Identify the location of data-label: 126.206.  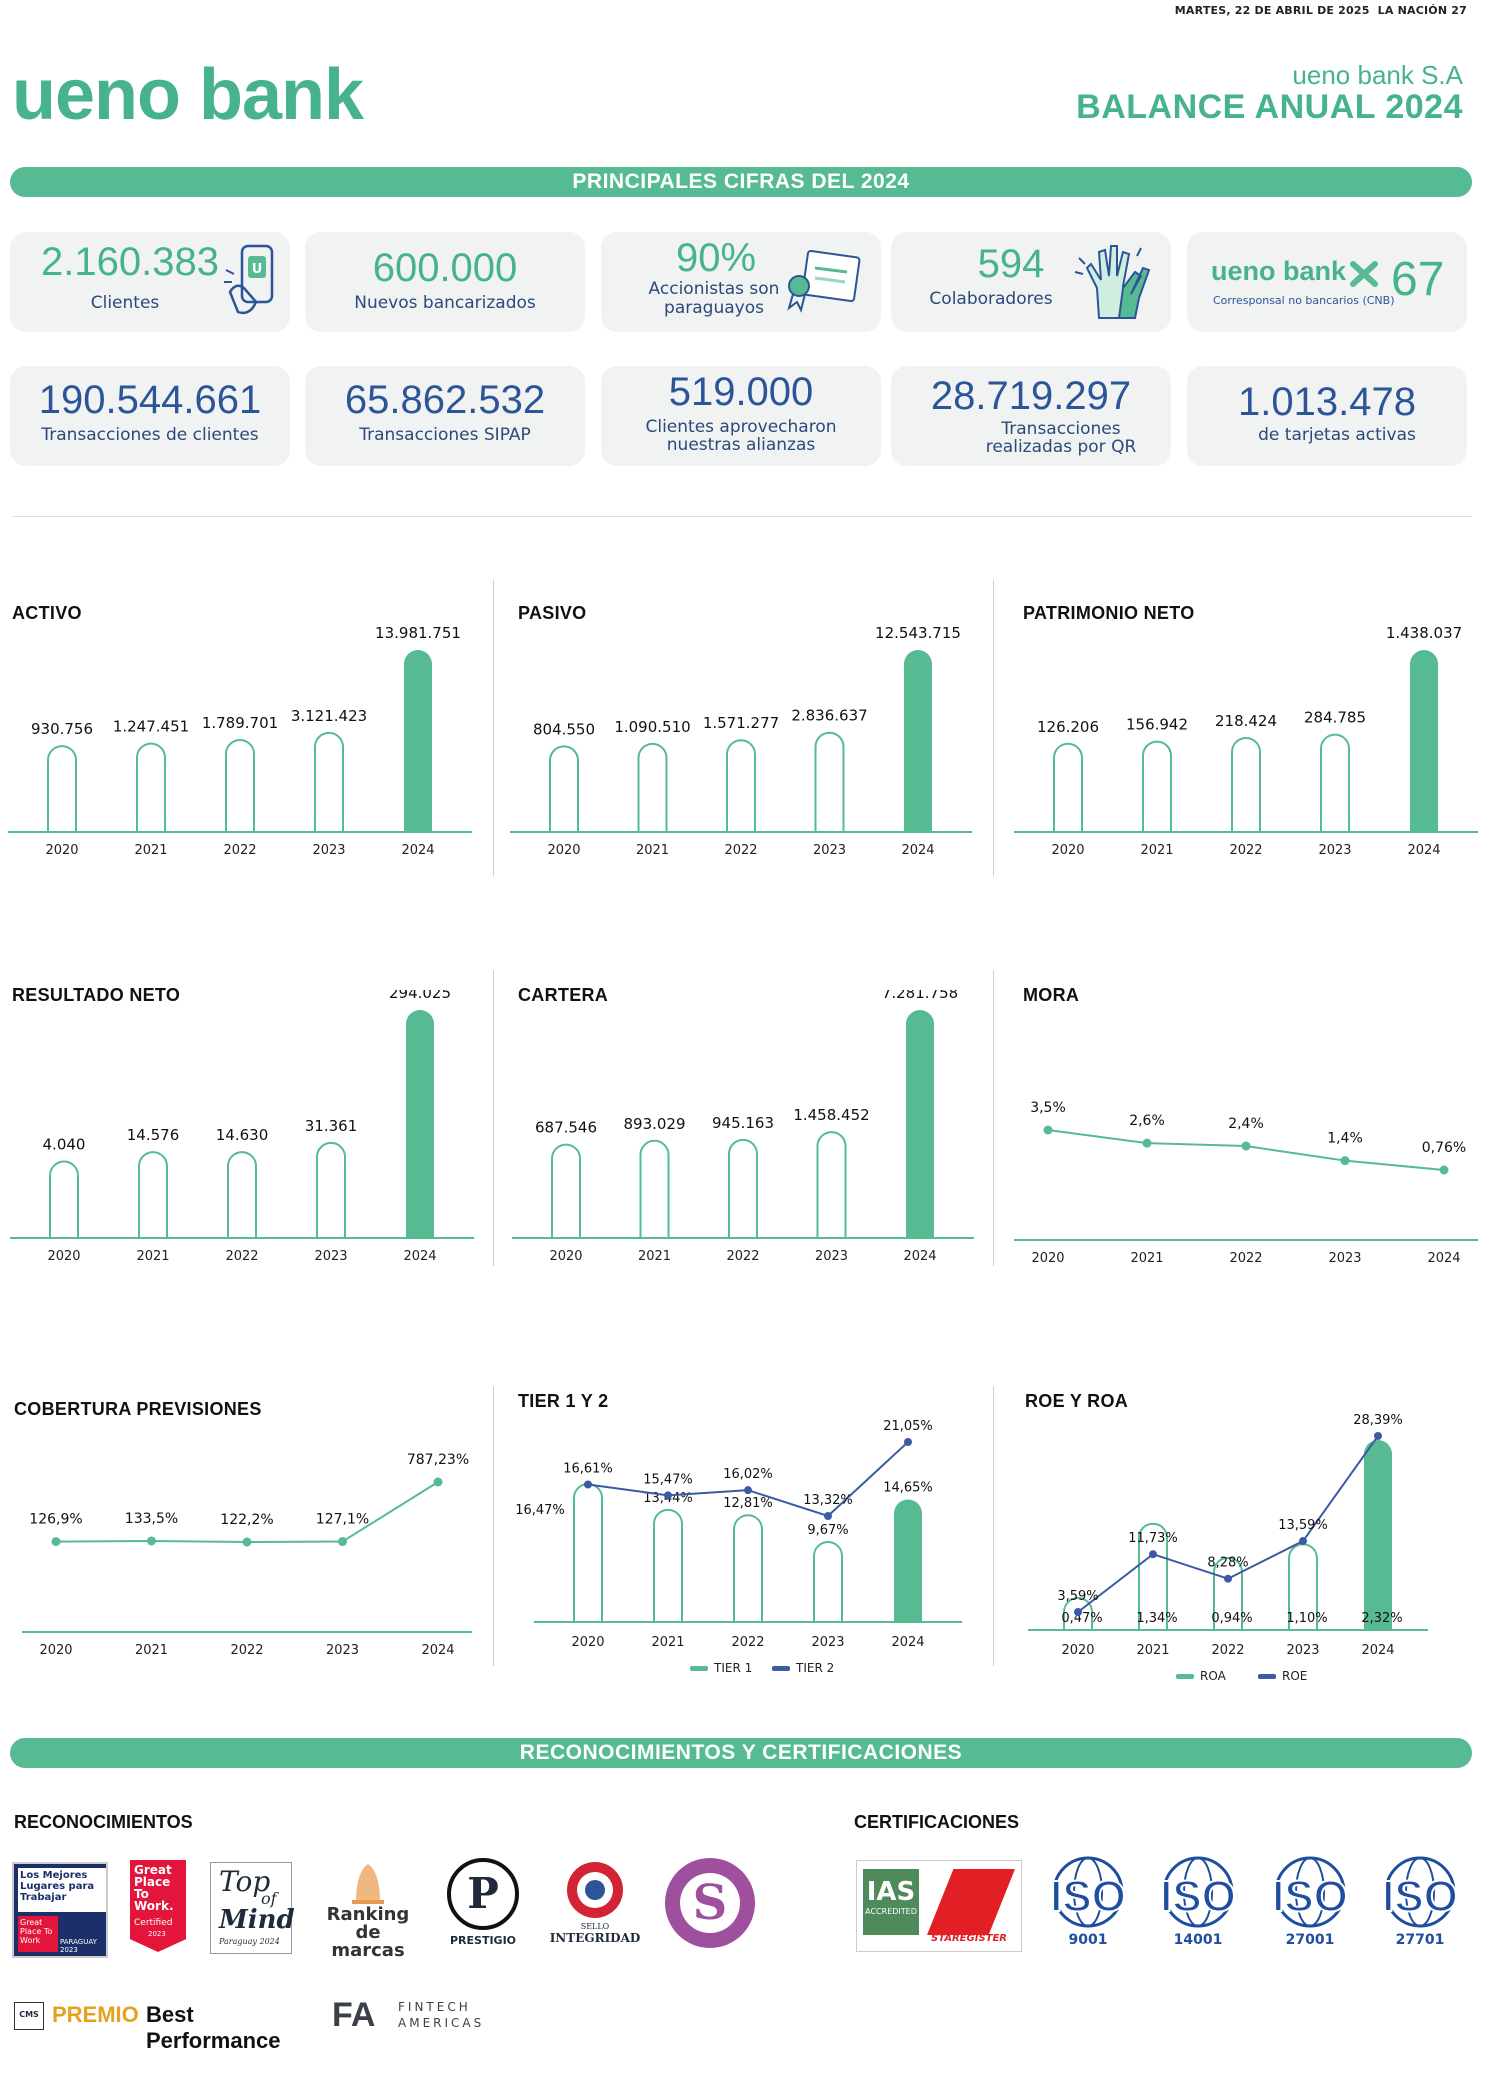
(1068, 727).